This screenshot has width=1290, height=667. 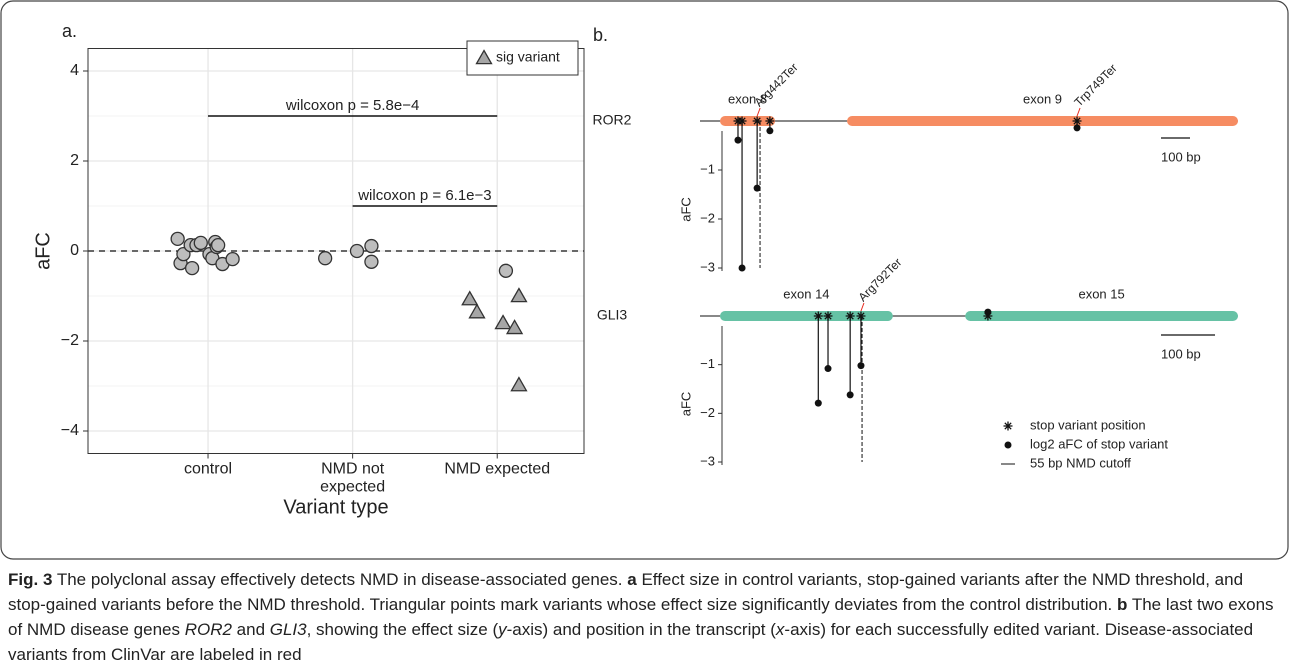 What do you see at coordinates (747, 98) in the screenshot?
I see `exon-label: exon 8` at bounding box center [747, 98].